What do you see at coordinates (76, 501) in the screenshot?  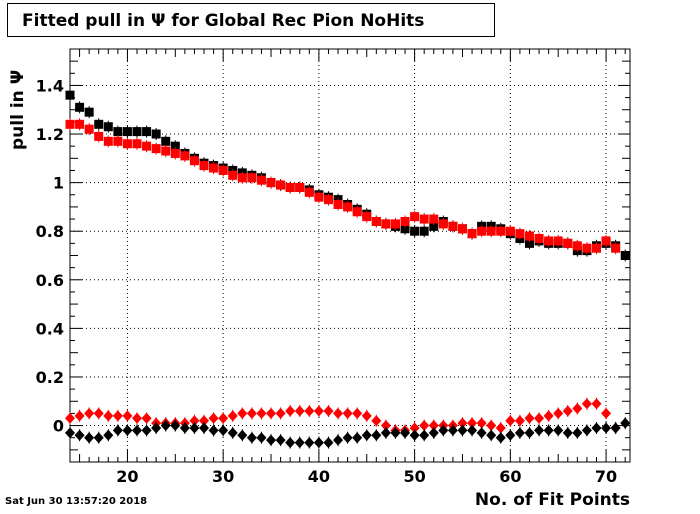 I see `timestamp: Sat Jun 30 13:57:20 2018` at bounding box center [76, 501].